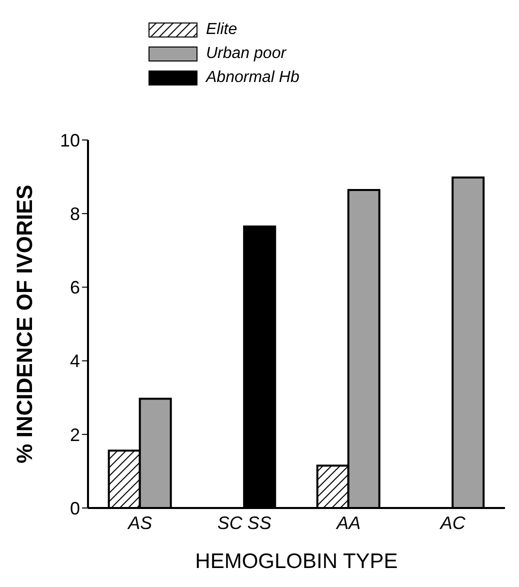  I want to click on y-tick-label: 8, so click(75, 214).